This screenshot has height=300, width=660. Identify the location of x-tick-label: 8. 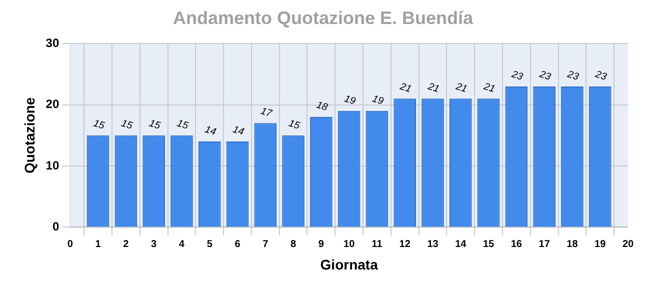
(293, 244).